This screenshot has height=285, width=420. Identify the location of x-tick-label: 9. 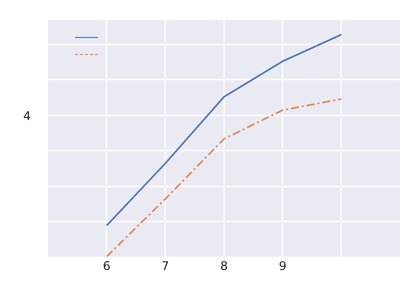
(282, 265).